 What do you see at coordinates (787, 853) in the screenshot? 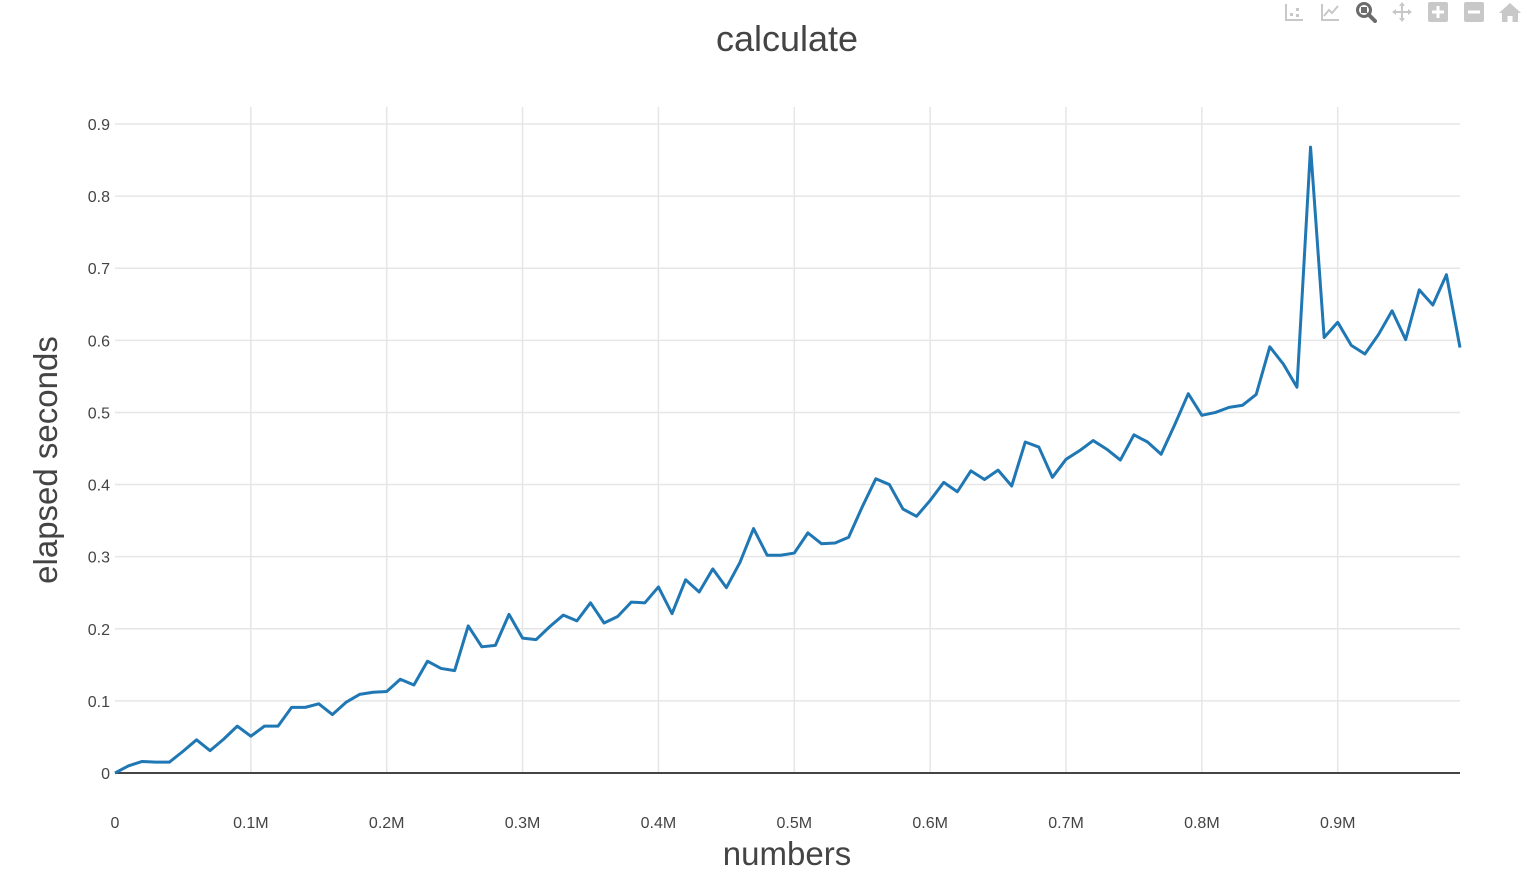
I see `x-axis-title: numbers` at bounding box center [787, 853].